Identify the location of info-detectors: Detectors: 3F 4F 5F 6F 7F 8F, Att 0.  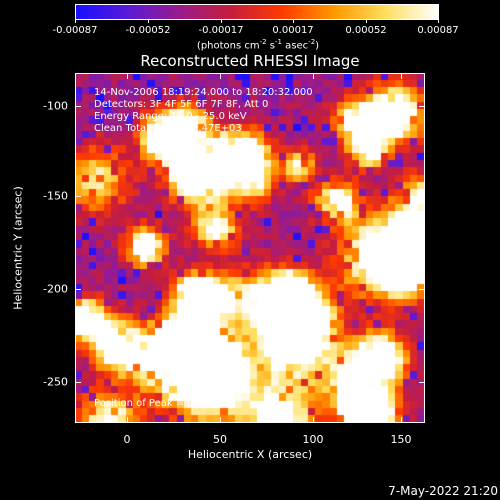
(181, 104).